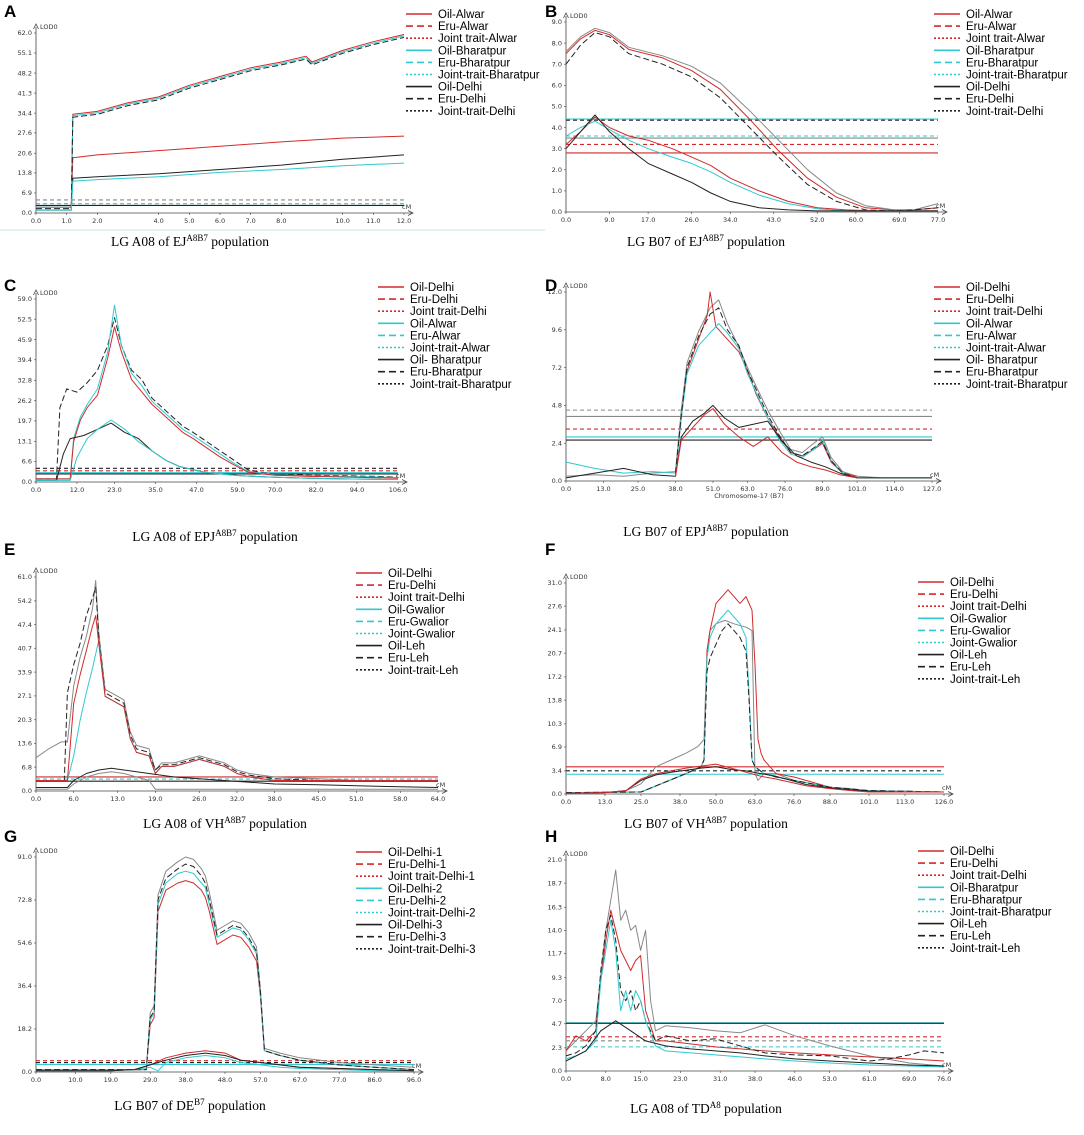 The height and width of the screenshot is (1135, 1084). What do you see at coordinates (225, 823) in the screenshot?
I see `panel-caption: LG A08 of VHA8B7 population` at bounding box center [225, 823].